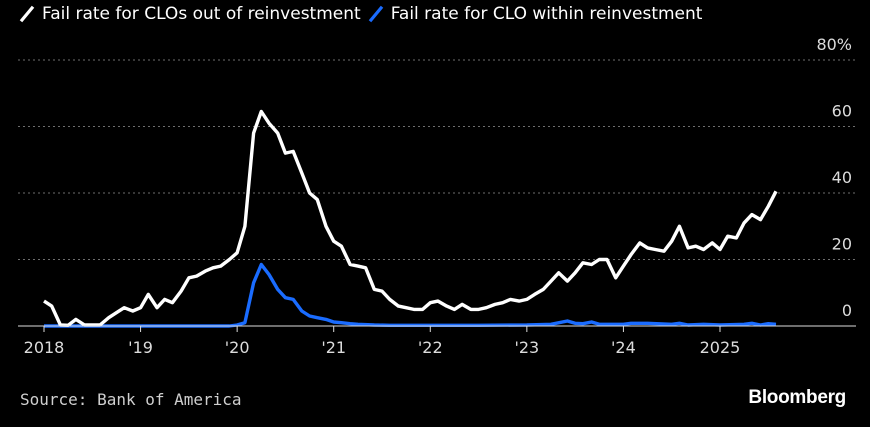 The image size is (870, 427). What do you see at coordinates (842, 177) in the screenshot?
I see `y-tick-label-40: 40` at bounding box center [842, 177].